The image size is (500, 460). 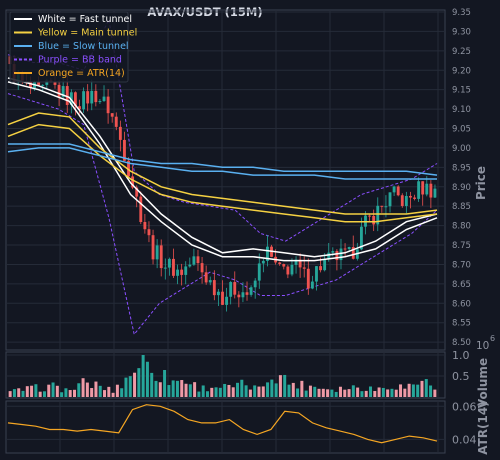 What do you see at coordinates (80, 60) in the screenshot?
I see `legend-label: Purple = BB band` at bounding box center [80, 60].